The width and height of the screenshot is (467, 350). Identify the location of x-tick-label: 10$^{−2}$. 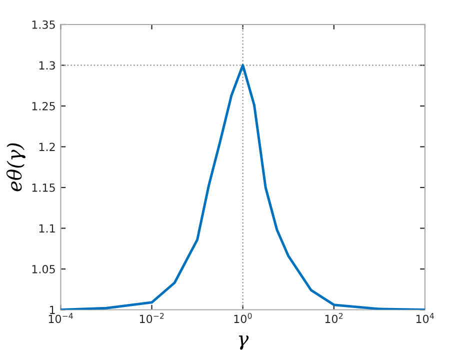
(152, 318).